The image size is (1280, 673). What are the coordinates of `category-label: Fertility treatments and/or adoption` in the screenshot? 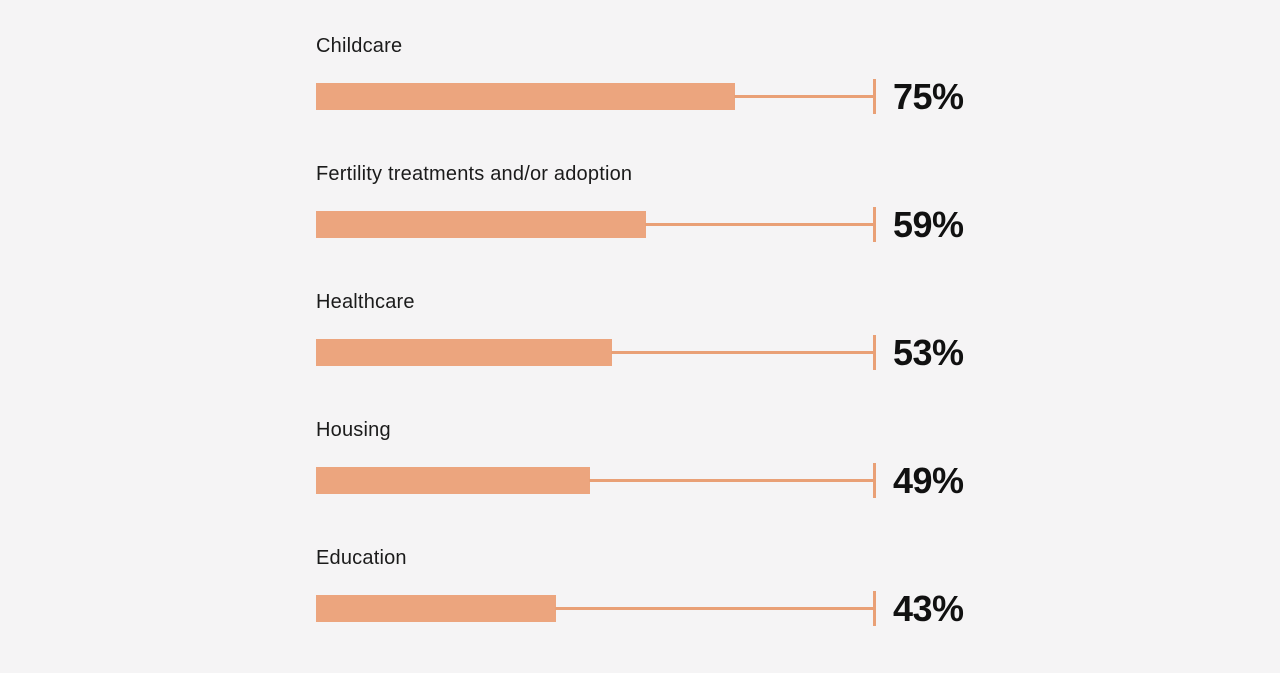 It's located at (474, 174).